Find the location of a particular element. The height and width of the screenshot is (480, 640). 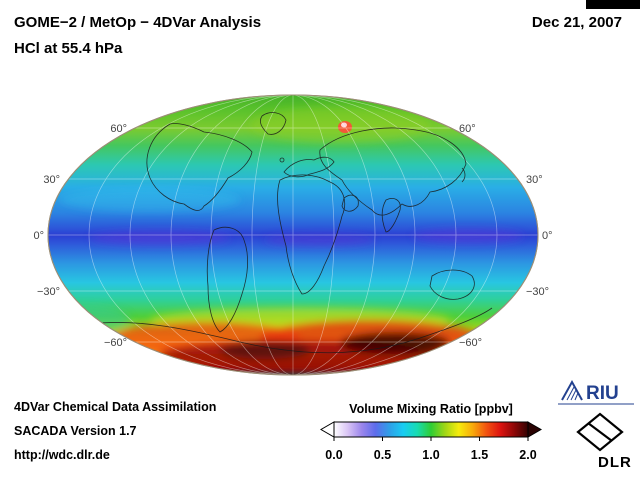

riu-logo: RIU is located at coordinates (596, 392).